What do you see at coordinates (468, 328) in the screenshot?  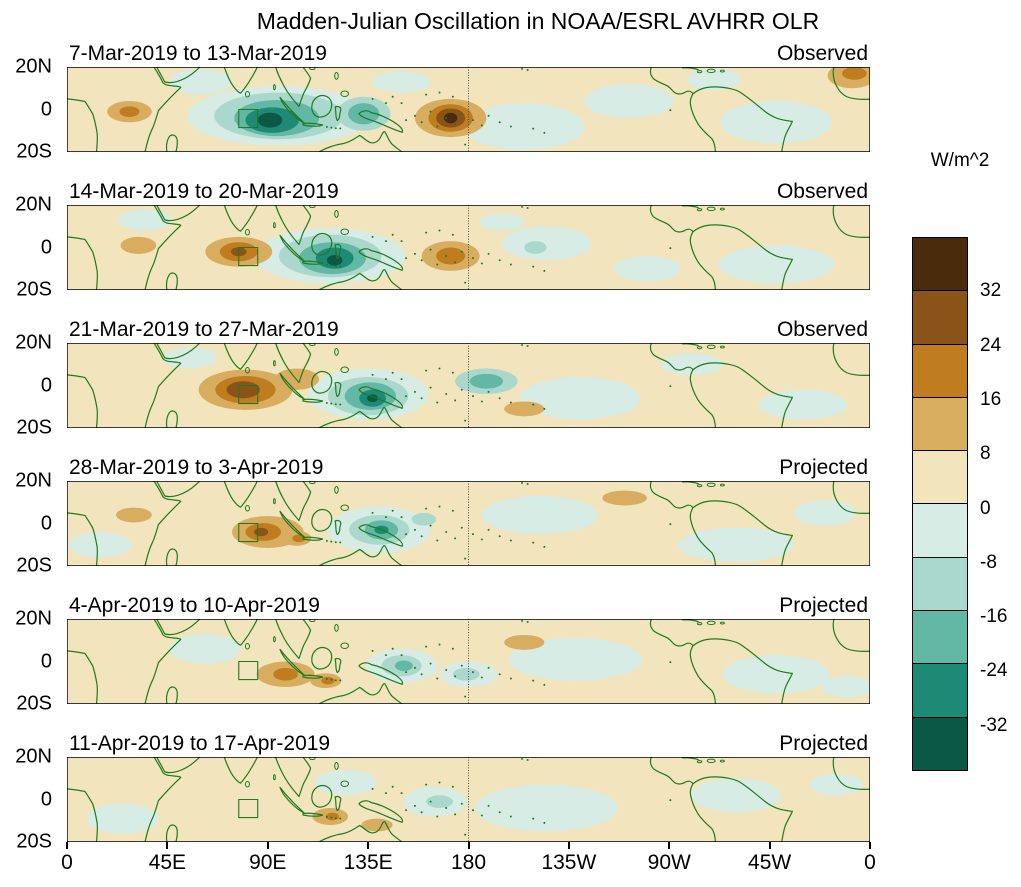 I see `panel-header: 21-Mar-2019 to 27-Mar-2019 Observed` at bounding box center [468, 328].